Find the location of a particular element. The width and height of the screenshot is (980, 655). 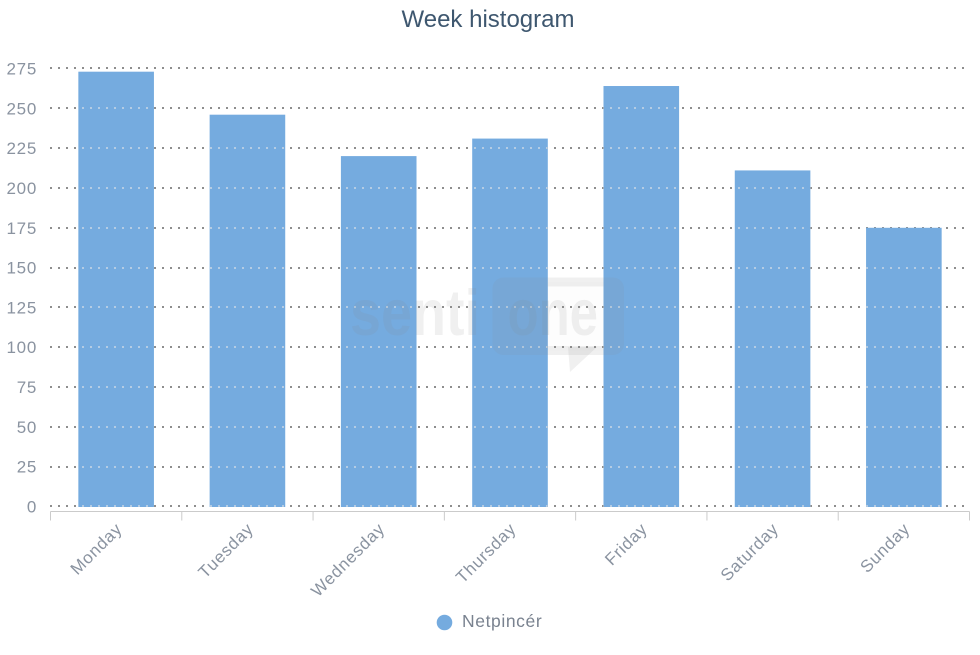

svg-text: 275 is located at coordinates (22, 69).